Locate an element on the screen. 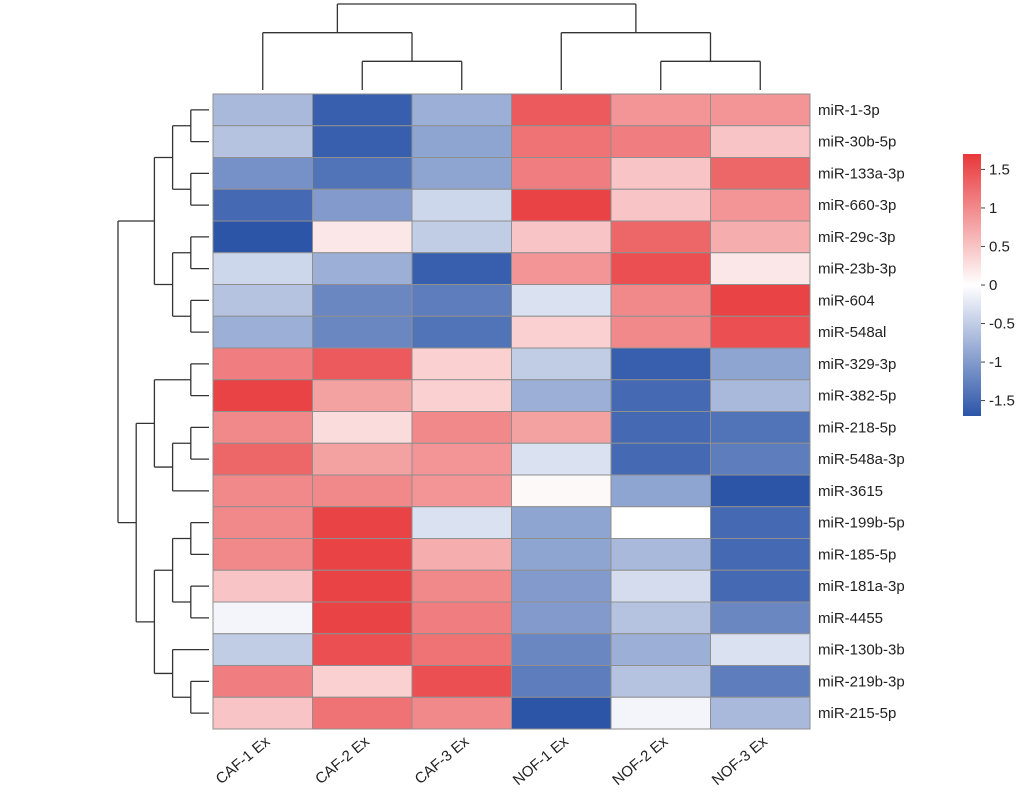  column-label: CAF-3 Ex is located at coordinates (442, 760).